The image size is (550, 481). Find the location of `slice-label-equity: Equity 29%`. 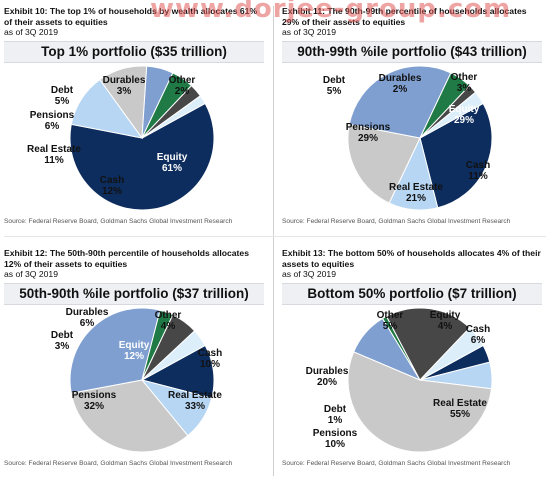

slice-label-equity: Equity 29% is located at coordinates (464, 115).